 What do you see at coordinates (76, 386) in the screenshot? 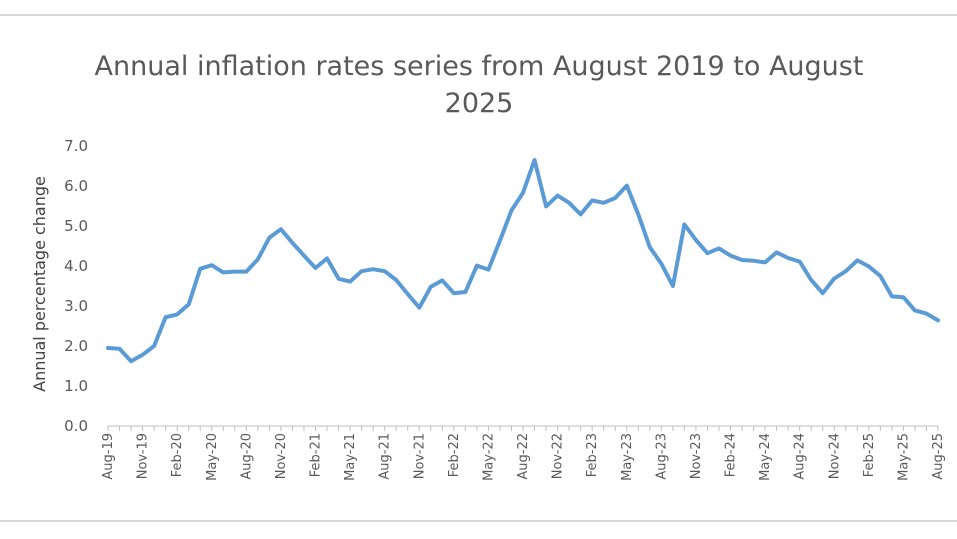
I see `y-tick-label: 1.0` at bounding box center [76, 386].